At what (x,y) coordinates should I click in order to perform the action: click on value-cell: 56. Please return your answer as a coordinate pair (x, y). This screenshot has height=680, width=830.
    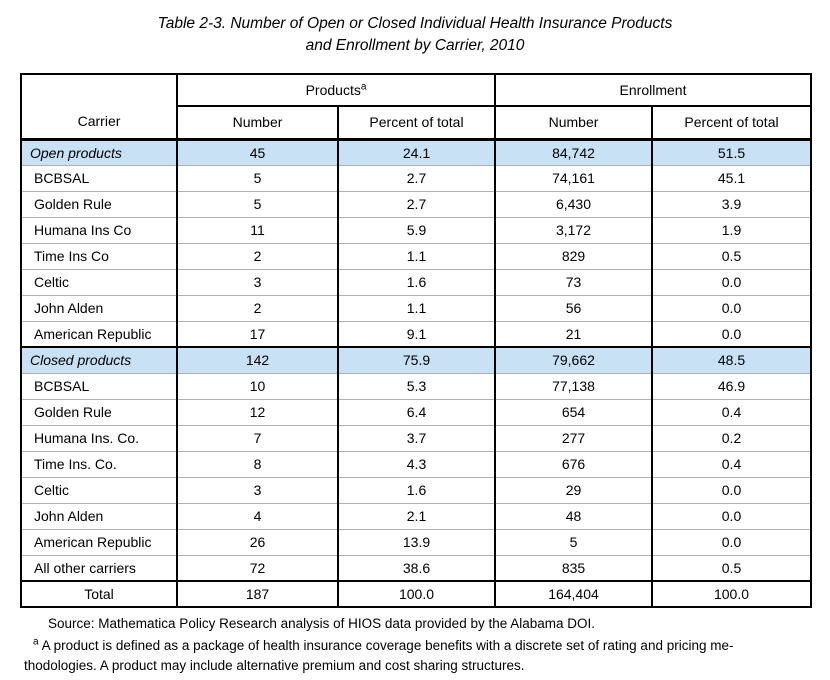
    Looking at the image, I should click on (573, 307).